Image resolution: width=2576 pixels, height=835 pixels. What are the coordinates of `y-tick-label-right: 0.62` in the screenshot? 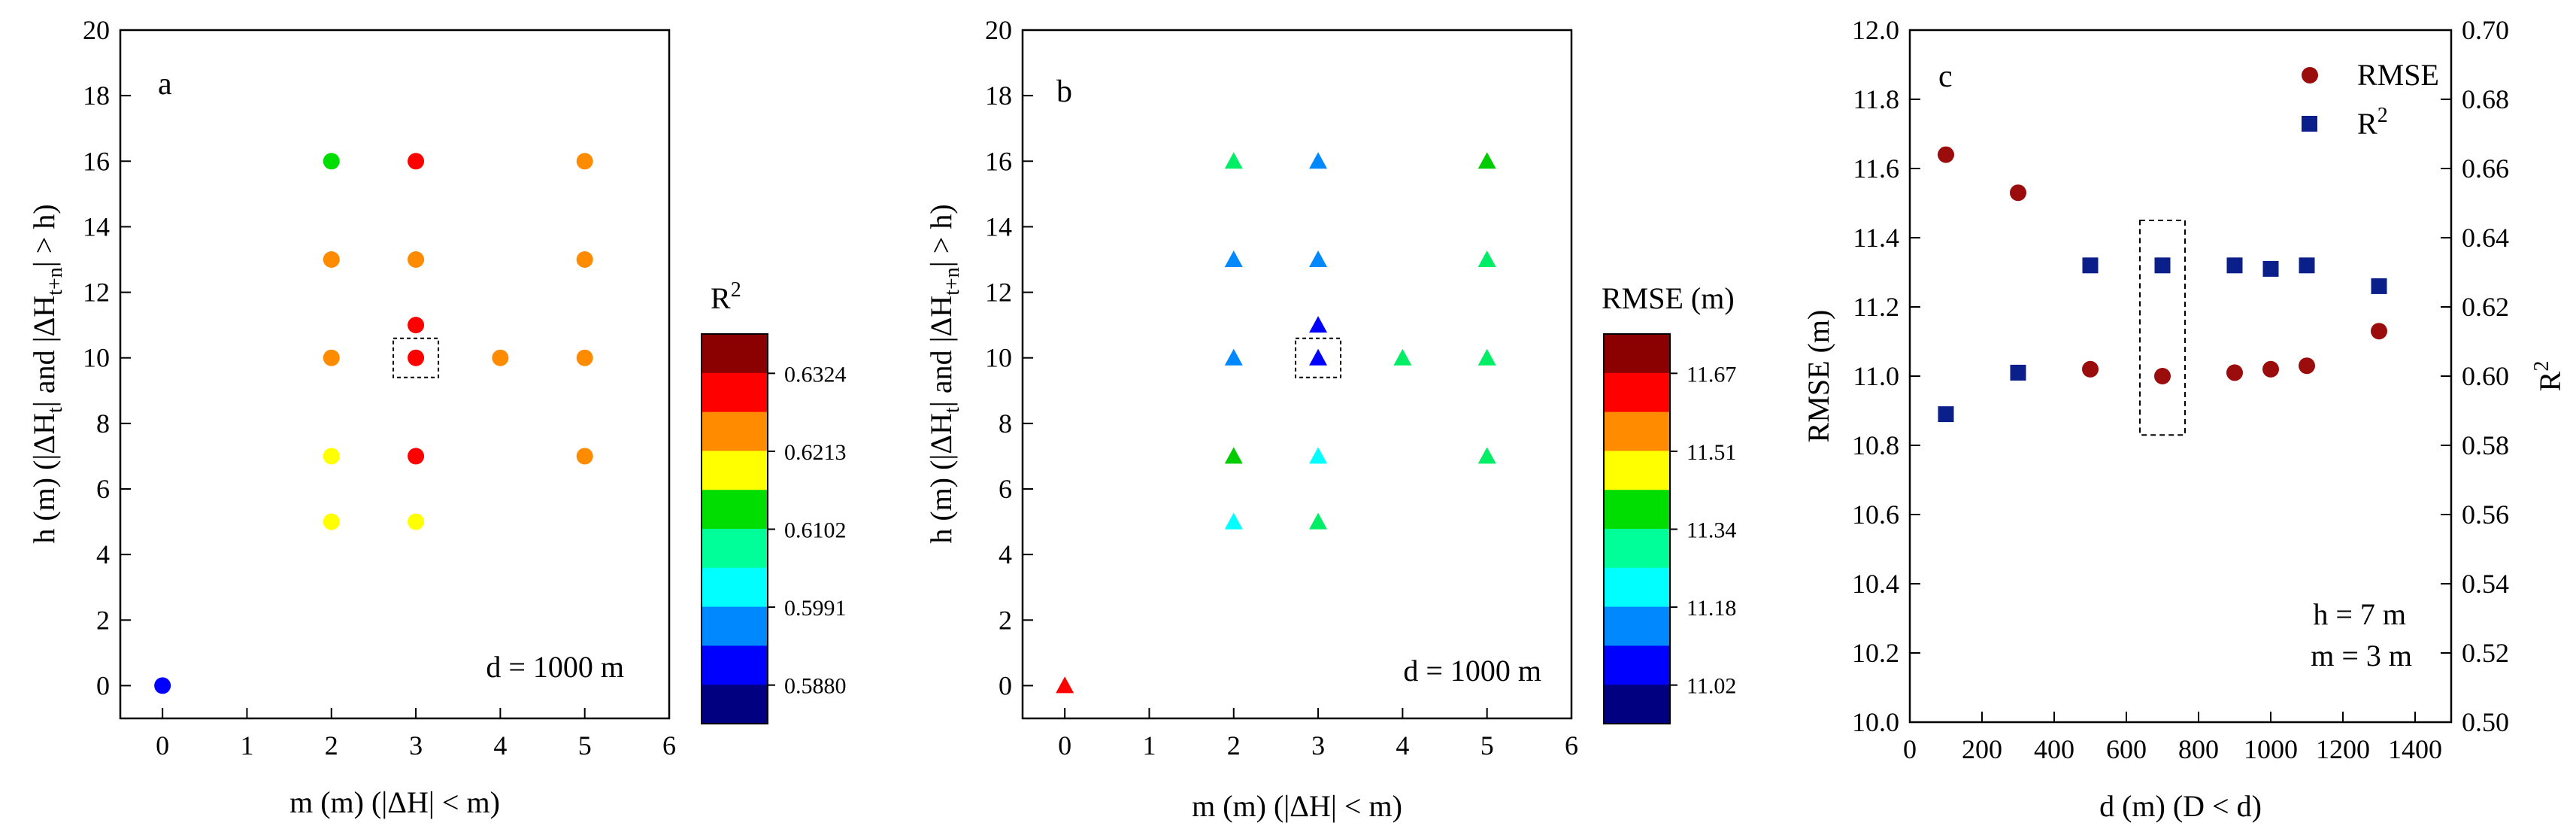 It's located at (2485, 307).